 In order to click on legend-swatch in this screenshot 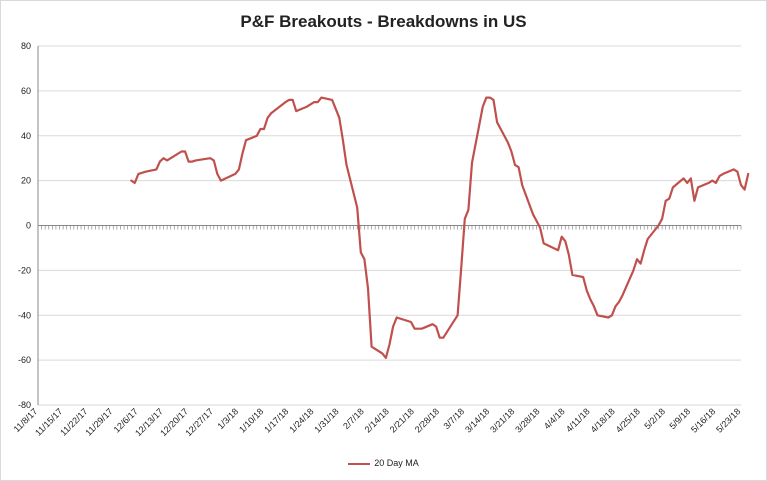, I will do `click(359, 463)`.